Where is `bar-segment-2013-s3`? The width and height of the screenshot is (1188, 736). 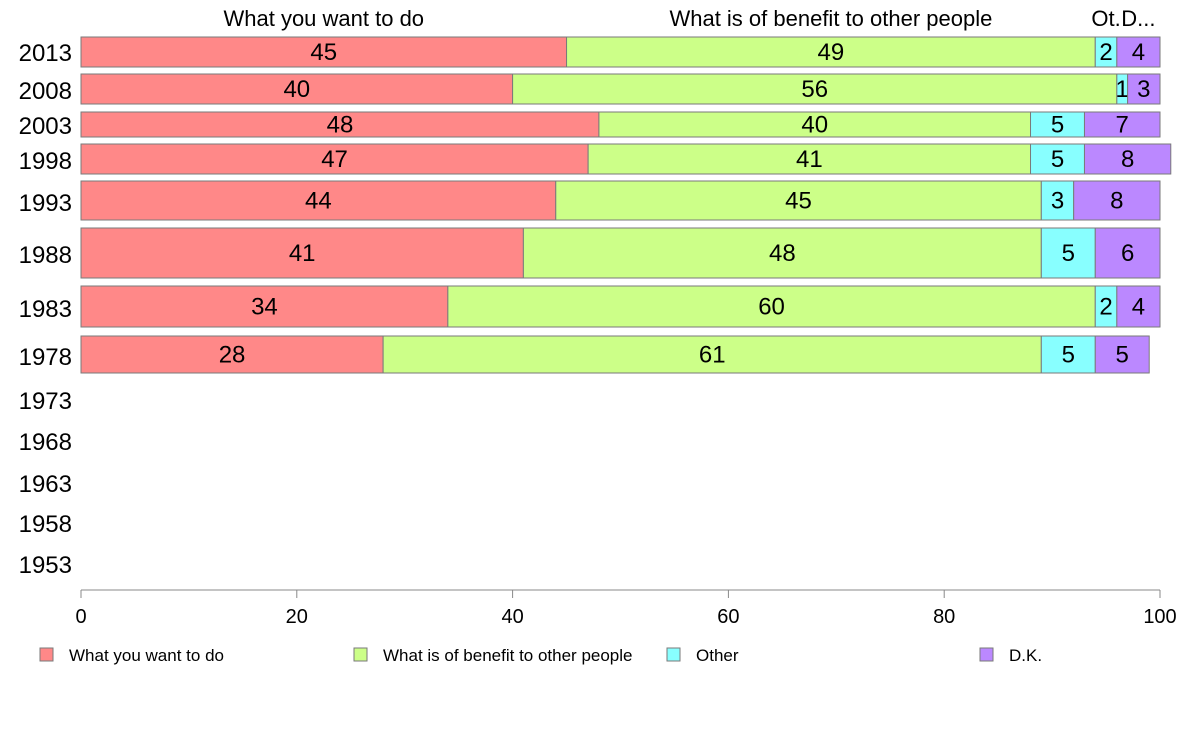 bar-segment-2013-s3 is located at coordinates (1138, 52).